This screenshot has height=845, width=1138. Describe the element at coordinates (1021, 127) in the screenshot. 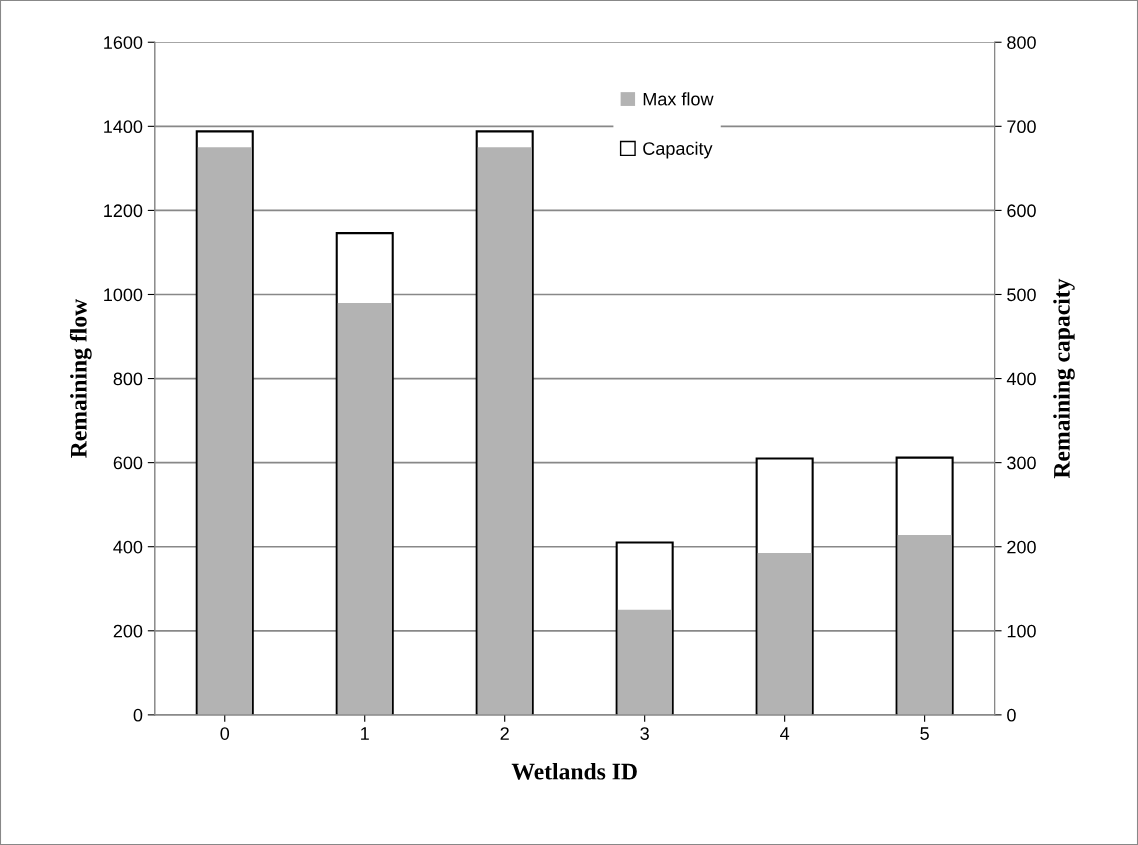

I see `y2-tick-label: 700` at that location.